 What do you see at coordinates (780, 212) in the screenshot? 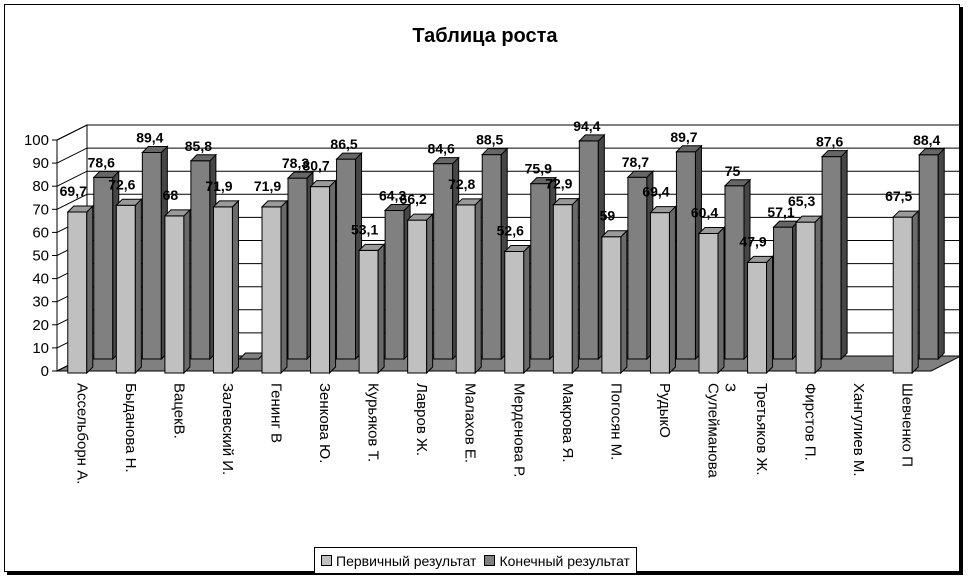
I see `data-label-final: 57,1` at bounding box center [780, 212].